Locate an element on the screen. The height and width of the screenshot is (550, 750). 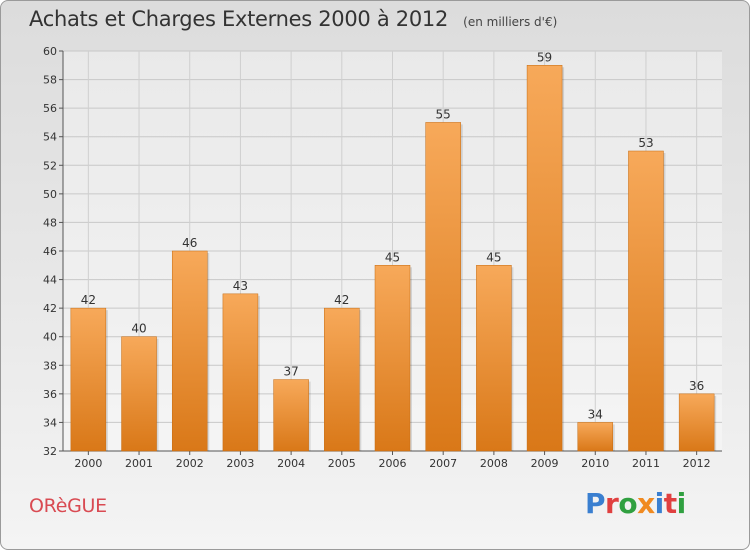
y-tick-label: 42 is located at coordinates (50, 308).